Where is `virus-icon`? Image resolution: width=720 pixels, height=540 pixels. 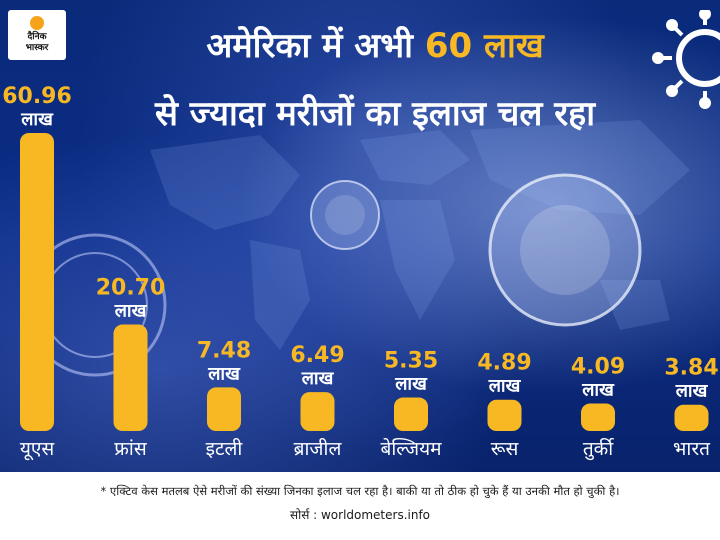 virus-icon is located at coordinates (686, 59).